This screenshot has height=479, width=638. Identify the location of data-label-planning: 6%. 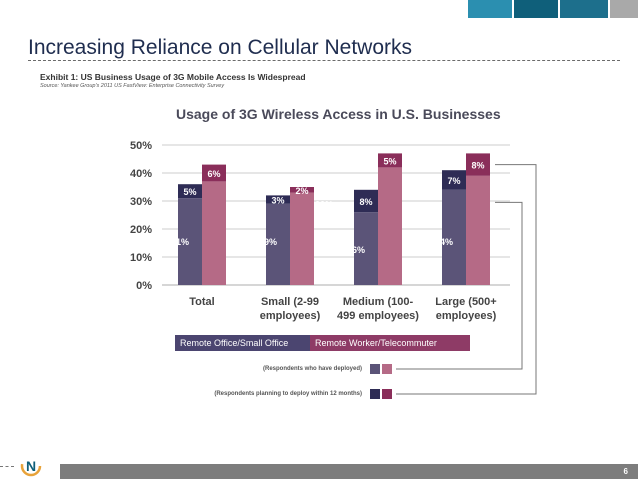
(213, 174).